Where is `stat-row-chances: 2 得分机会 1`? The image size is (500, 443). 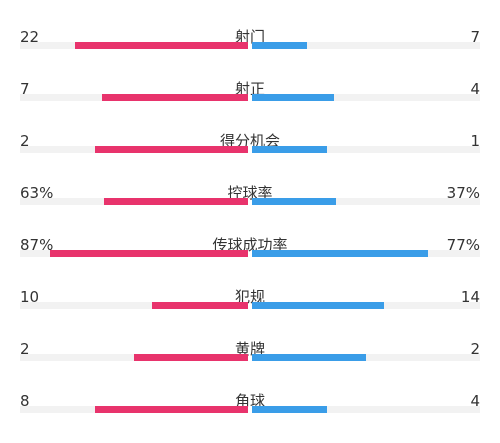 stat-row-chances: 2 得分机会 1 is located at coordinates (250, 157).